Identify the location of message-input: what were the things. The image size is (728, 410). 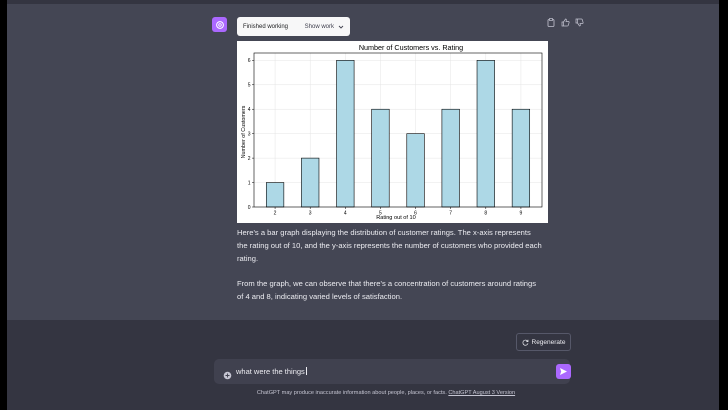
(271, 371).